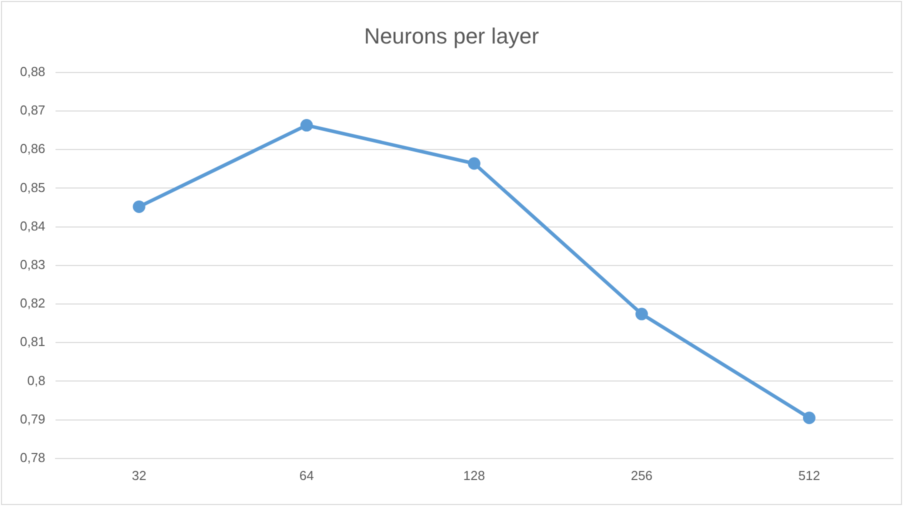 The width and height of the screenshot is (903, 506). What do you see at coordinates (33, 457) in the screenshot?
I see `y-tick-label: 0,78` at bounding box center [33, 457].